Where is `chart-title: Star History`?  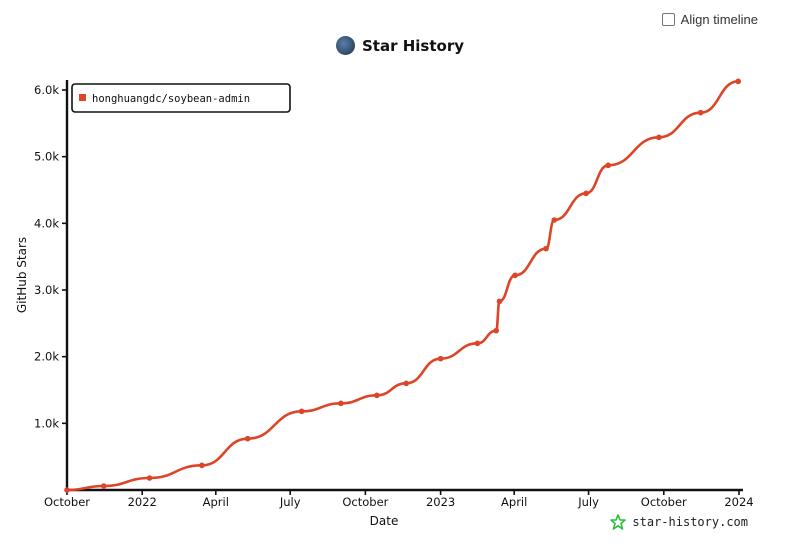
chart-title: Star History is located at coordinates (413, 45).